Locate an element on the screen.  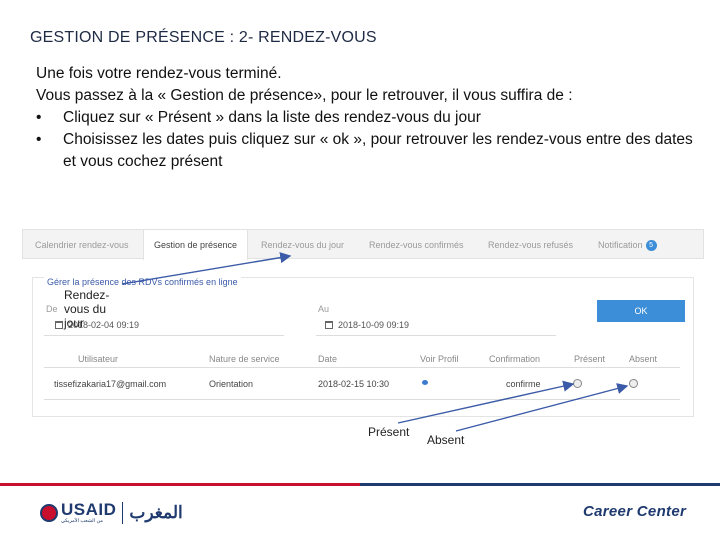
col-header-date: Date is located at coordinates (328, 359).